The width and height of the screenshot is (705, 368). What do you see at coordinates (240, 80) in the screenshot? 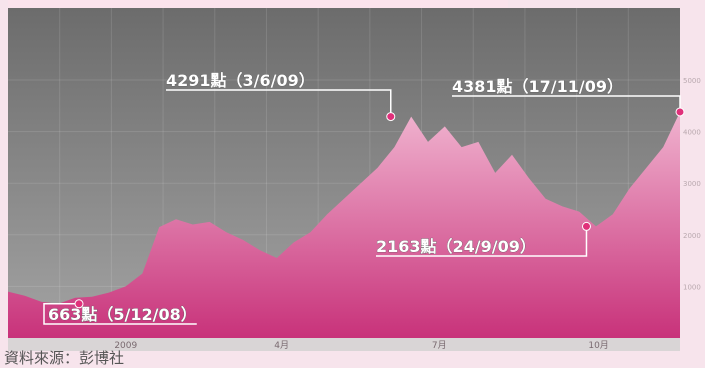
I see `annotation-label: 4291點（3/6/09）` at bounding box center [240, 80].